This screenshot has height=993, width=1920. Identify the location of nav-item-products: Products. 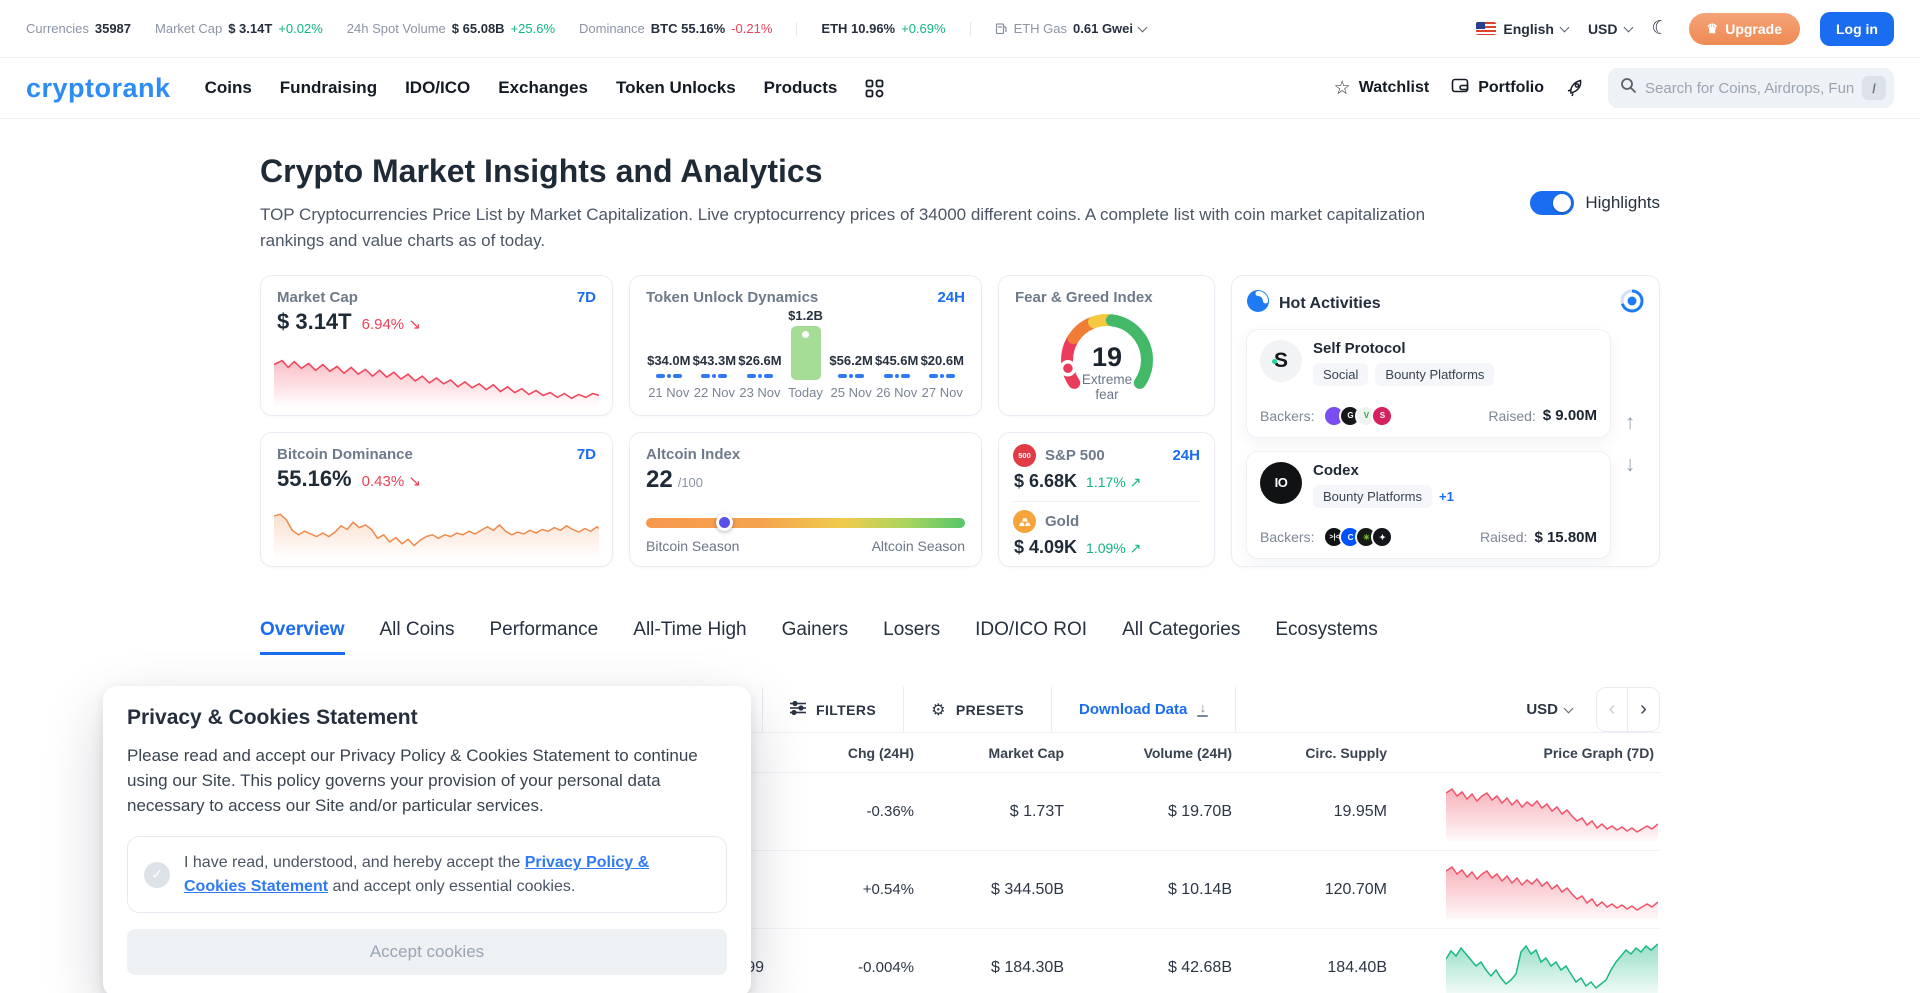
(800, 87).